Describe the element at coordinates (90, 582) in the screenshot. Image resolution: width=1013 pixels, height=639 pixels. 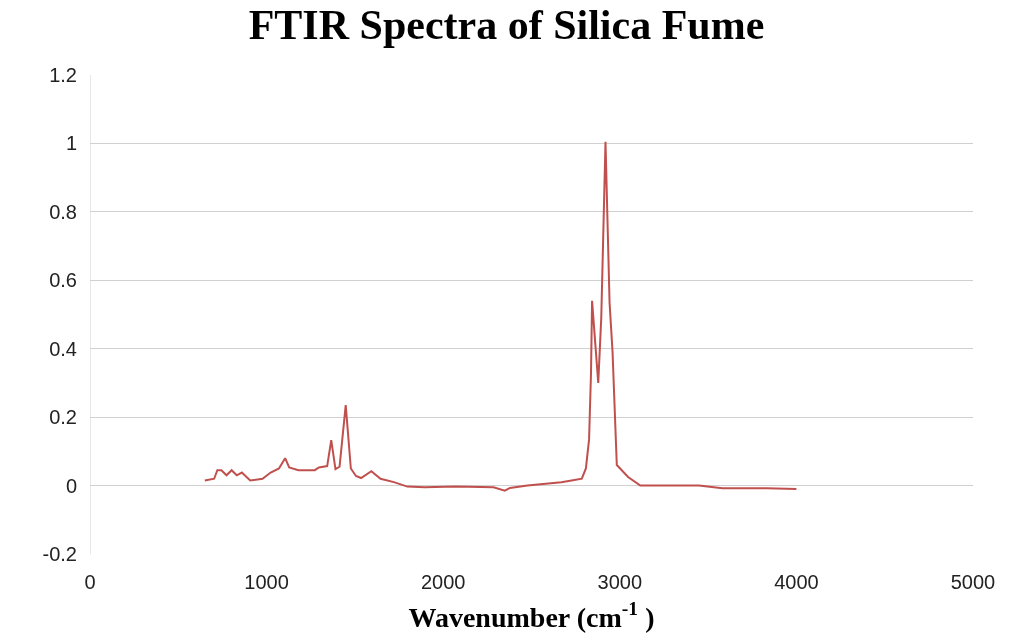
I see `x-tick-label: 0` at that location.